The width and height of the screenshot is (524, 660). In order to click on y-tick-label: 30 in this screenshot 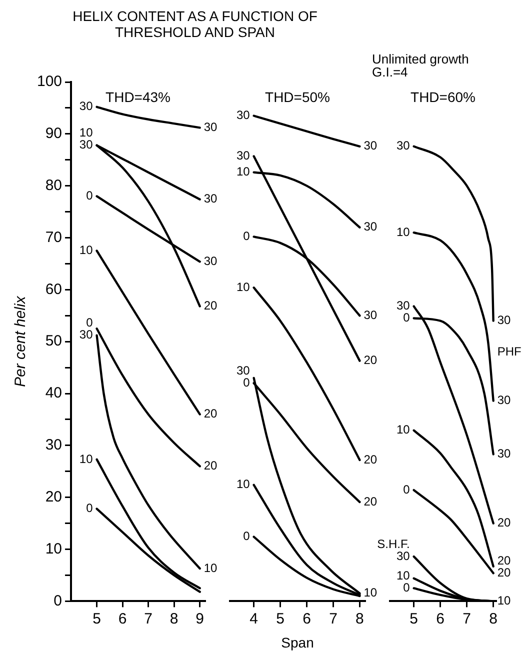, I will do `click(53, 445)`.